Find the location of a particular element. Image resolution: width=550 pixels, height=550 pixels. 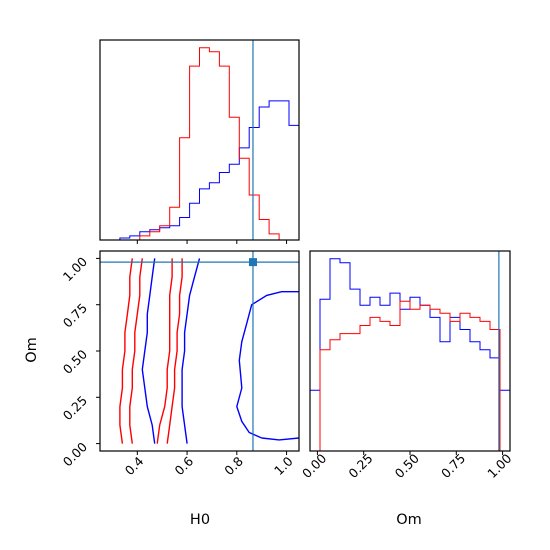

om-marginal-x-tick-label-1: 0.25 is located at coordinates (360, 466).